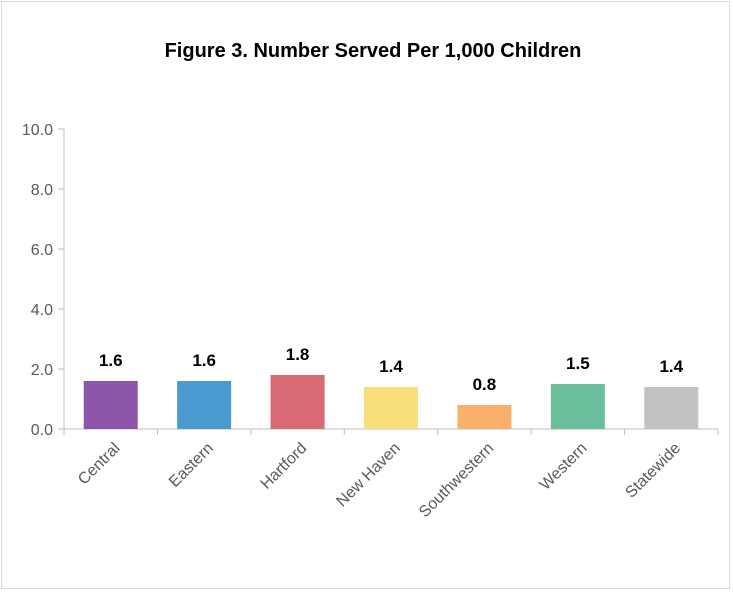  What do you see at coordinates (110, 405) in the screenshot?
I see `bar-central` at bounding box center [110, 405].